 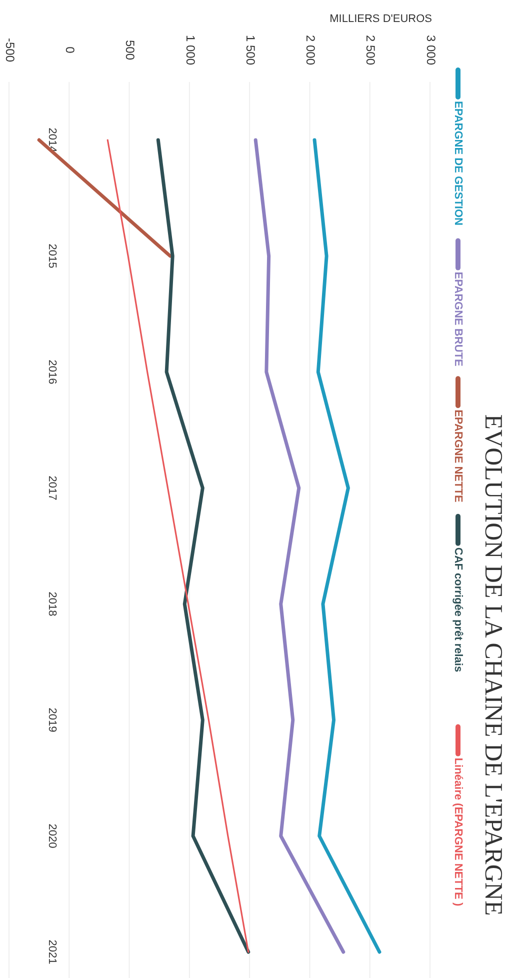 I want to click on text: EPARGNE DE GESTION, so click(x=458, y=163).